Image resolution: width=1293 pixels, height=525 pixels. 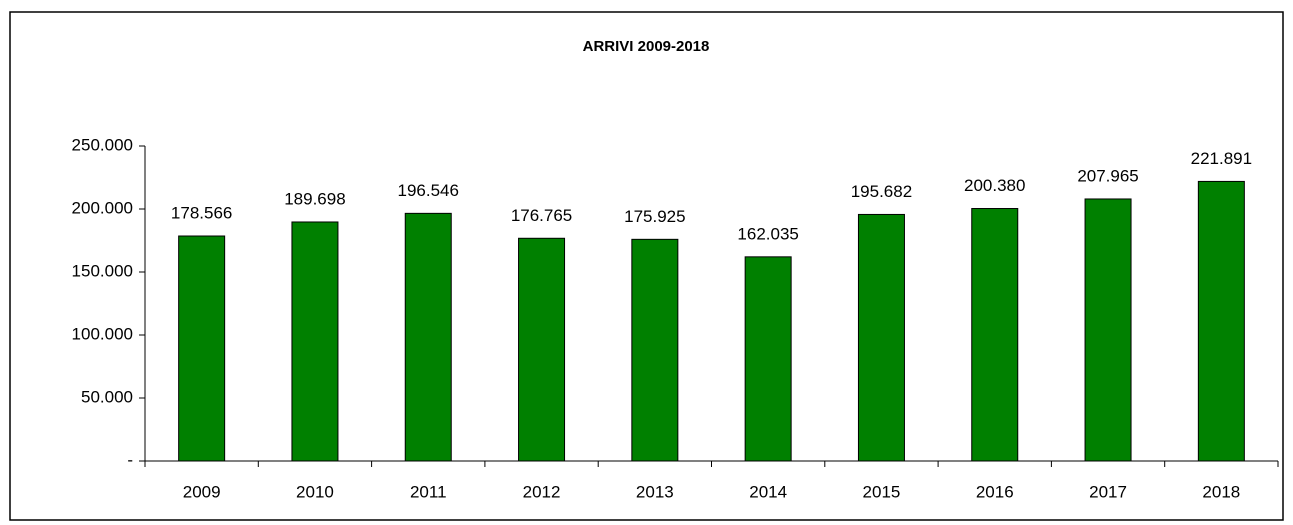 What do you see at coordinates (1107, 175) in the screenshot?
I see `data-label: 207.965` at bounding box center [1107, 175].